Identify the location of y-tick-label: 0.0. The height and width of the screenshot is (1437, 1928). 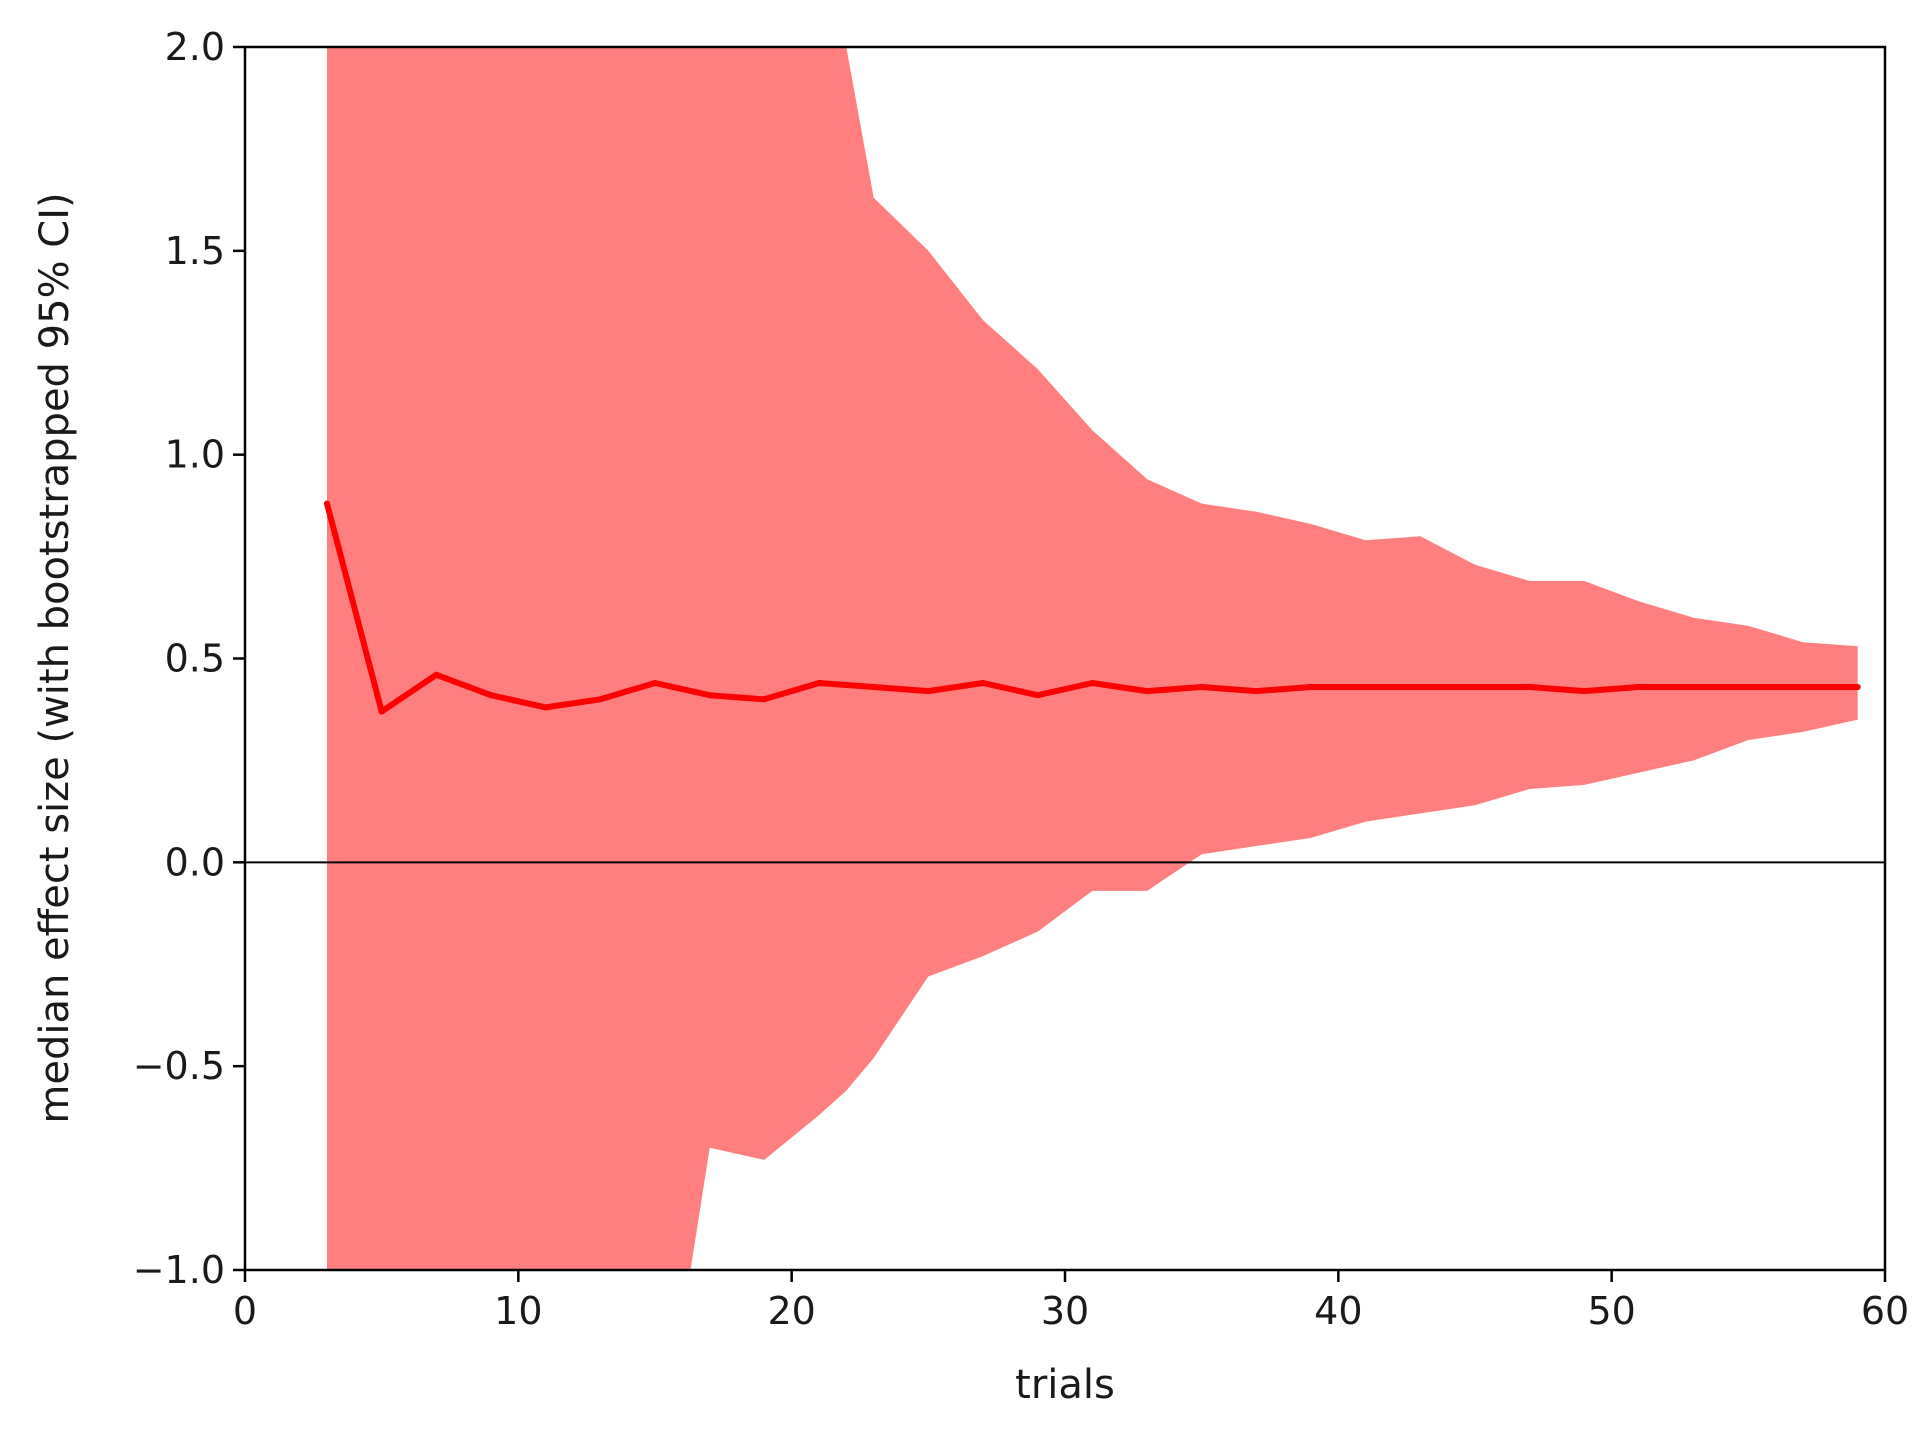
(195, 862).